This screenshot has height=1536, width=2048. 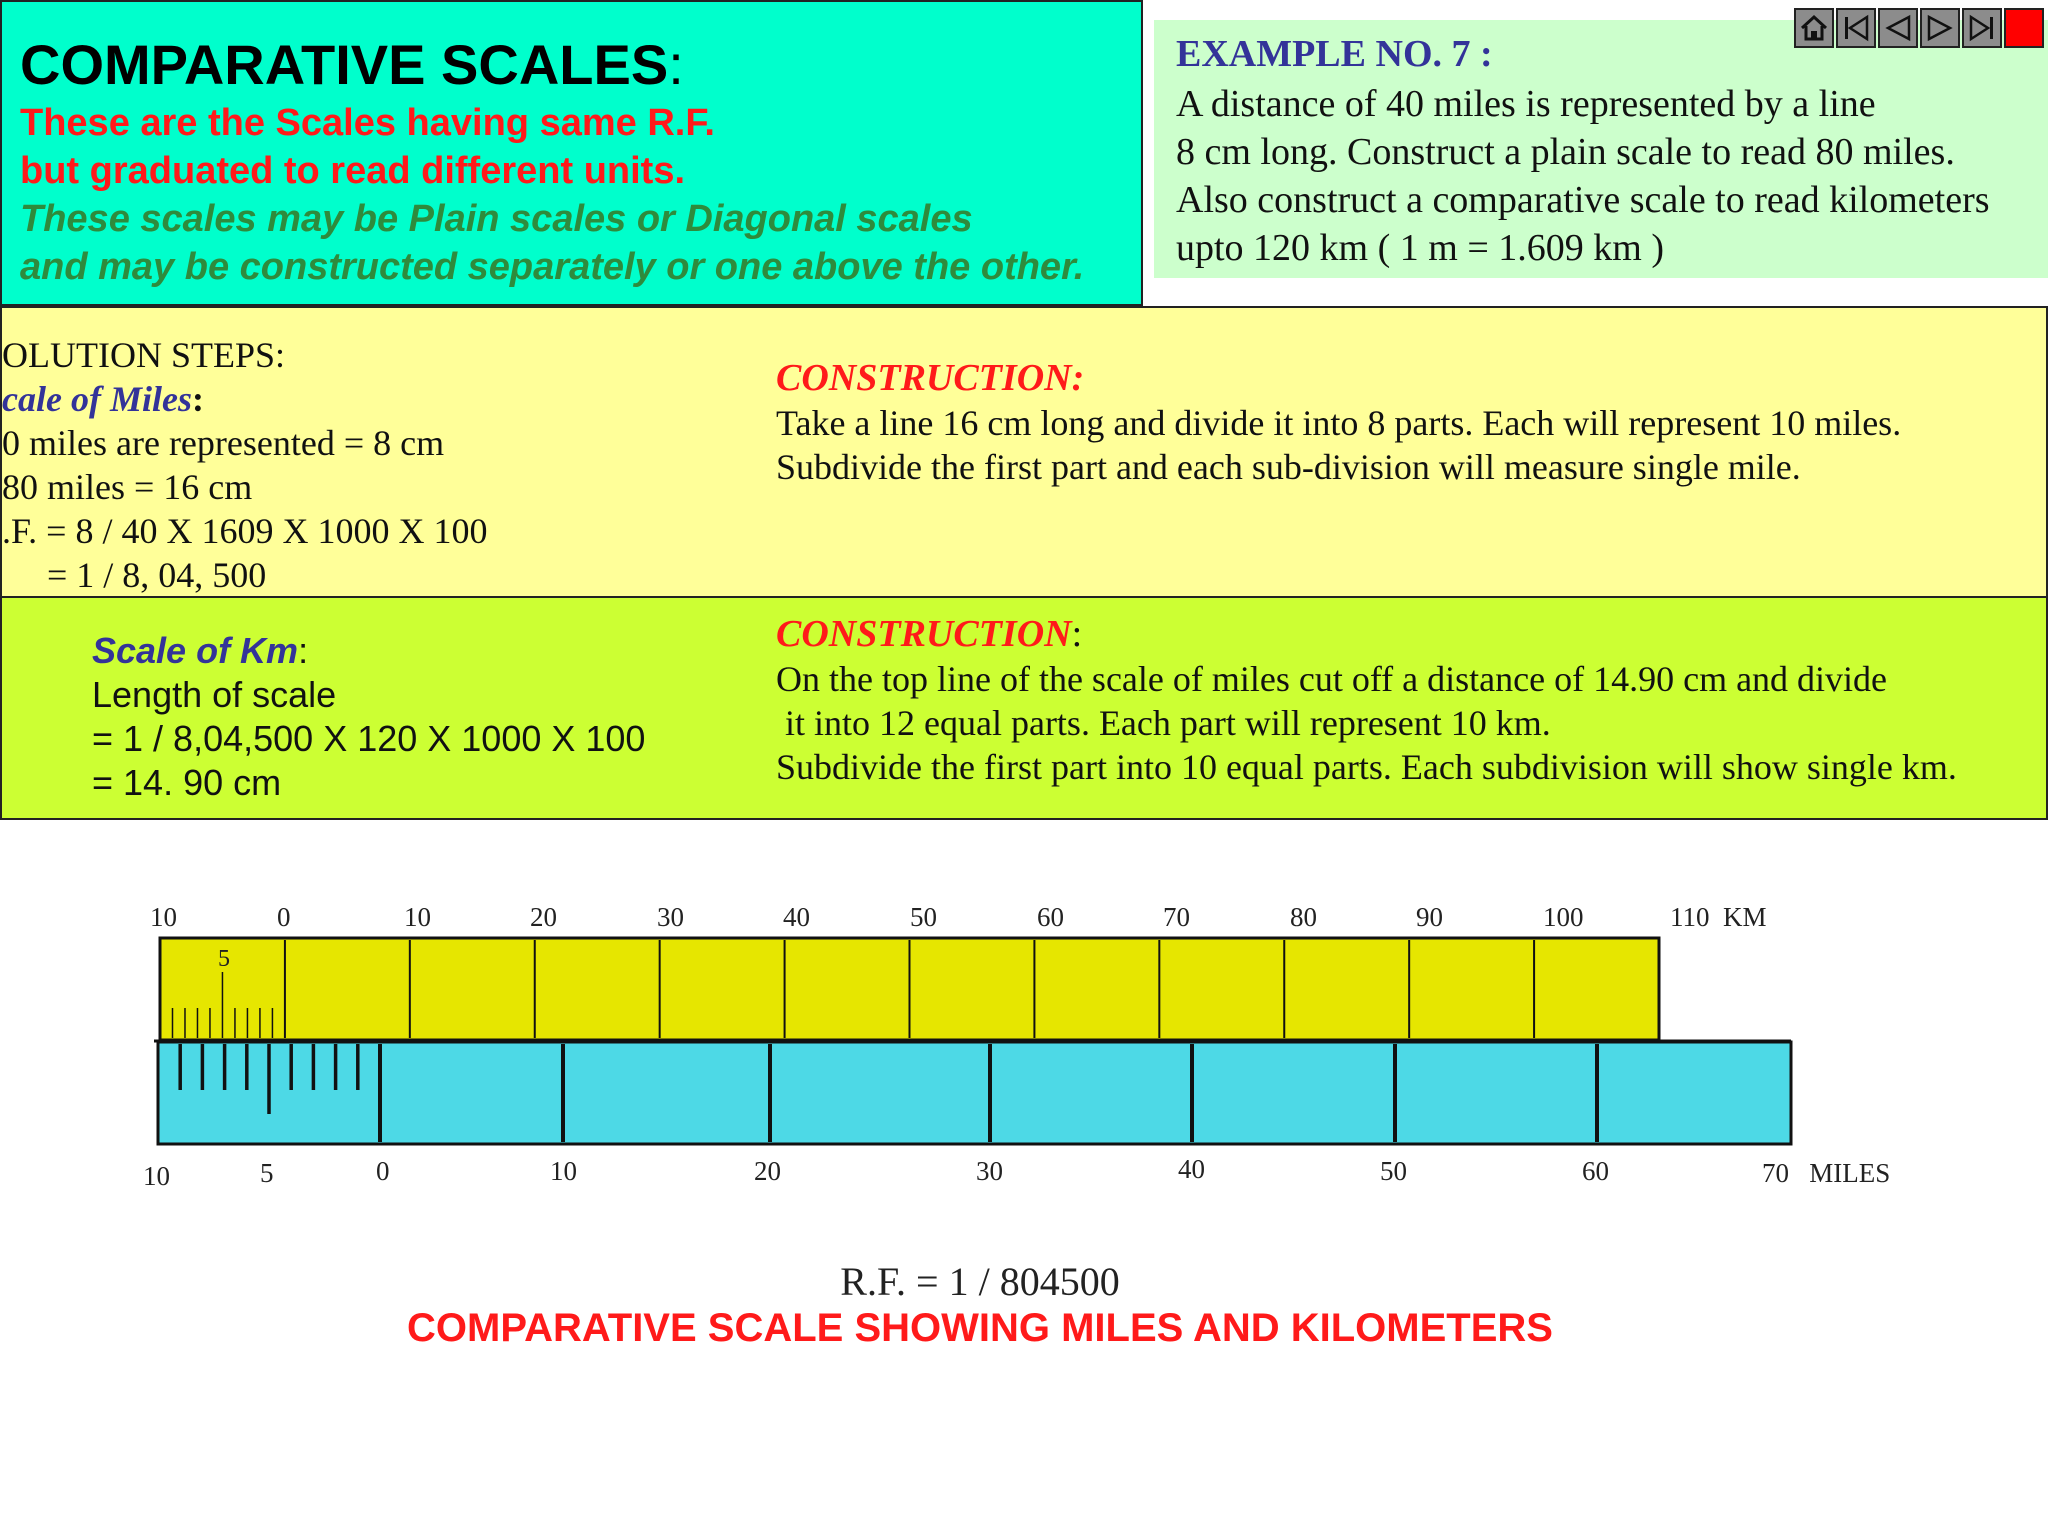 I want to click on miles-scale-subdivisions, so click(x=269, y=1079).